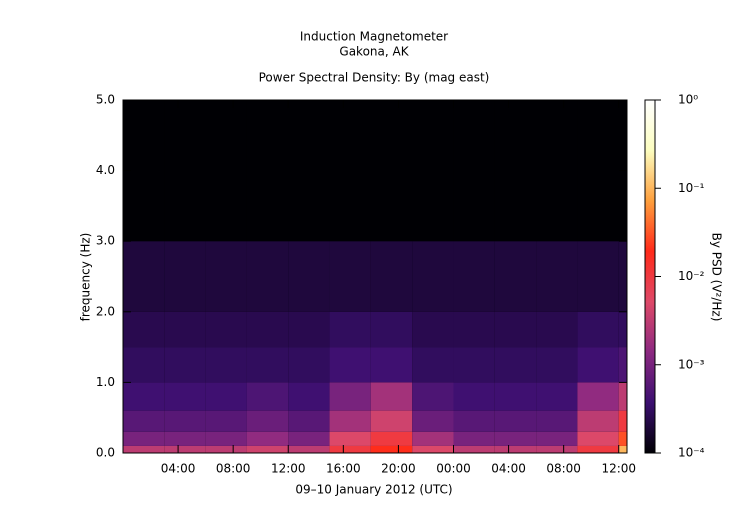 The width and height of the screenshot is (749, 530). What do you see at coordinates (650, 276) in the screenshot?
I see `colorbar` at bounding box center [650, 276].